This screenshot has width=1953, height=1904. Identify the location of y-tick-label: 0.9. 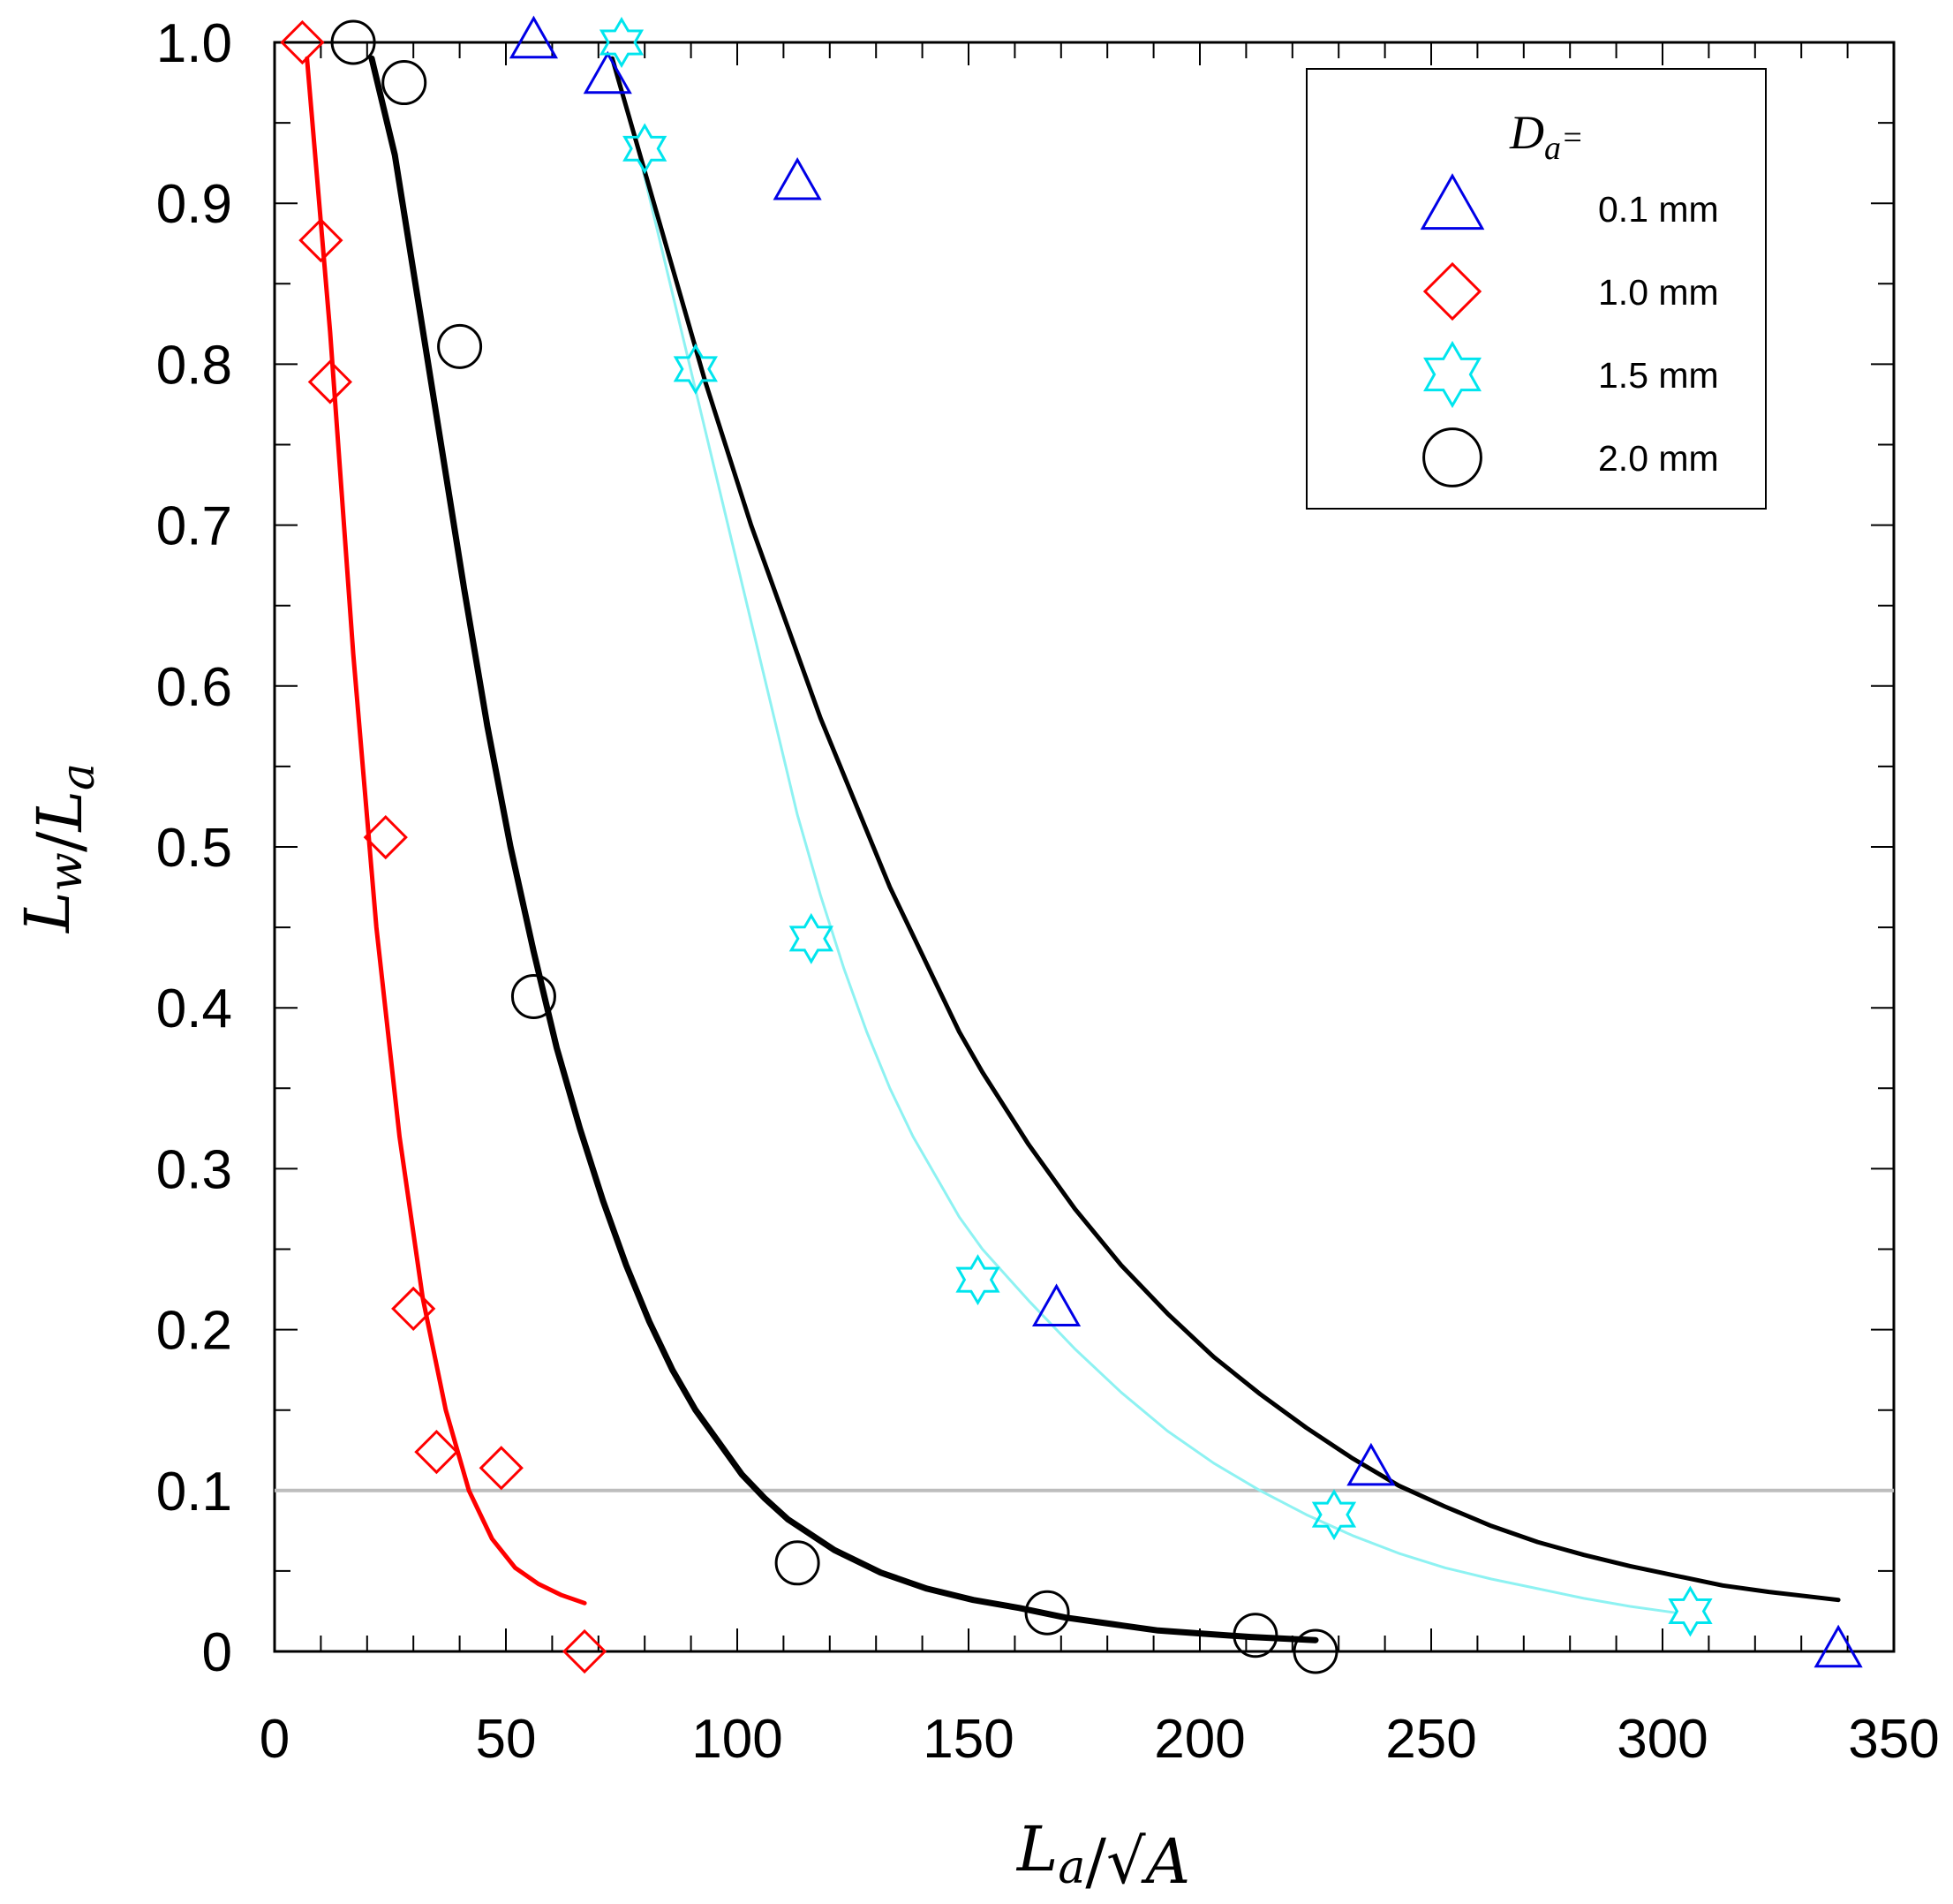
(194, 204).